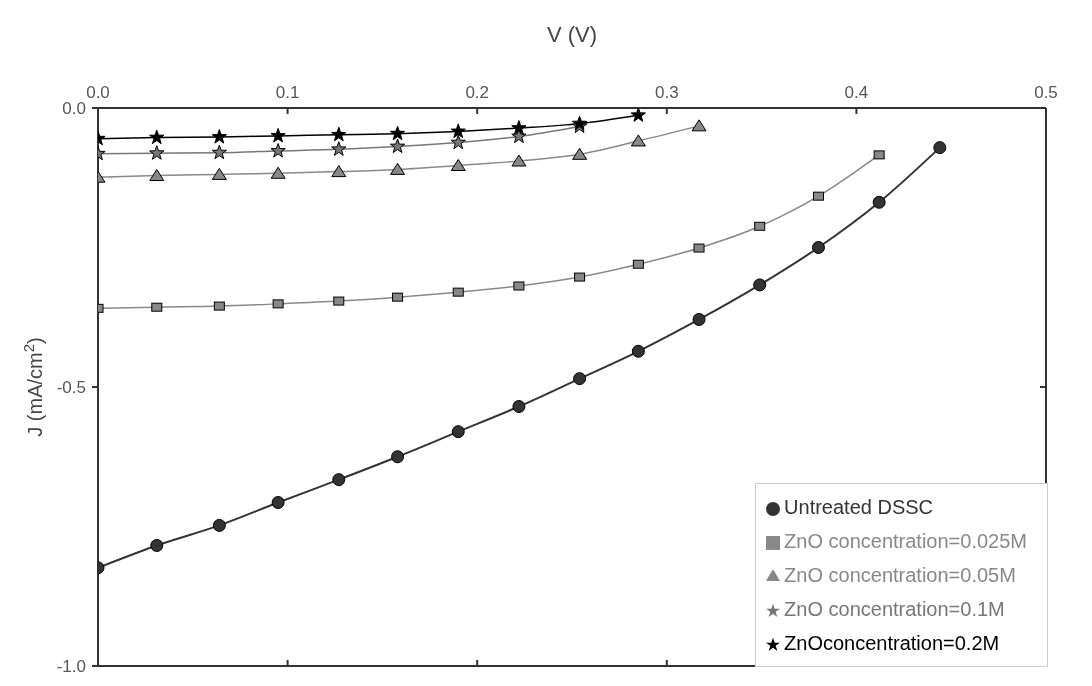 The height and width of the screenshot is (686, 1092). I want to click on legend-label: Untreated DSSC, so click(859, 507).